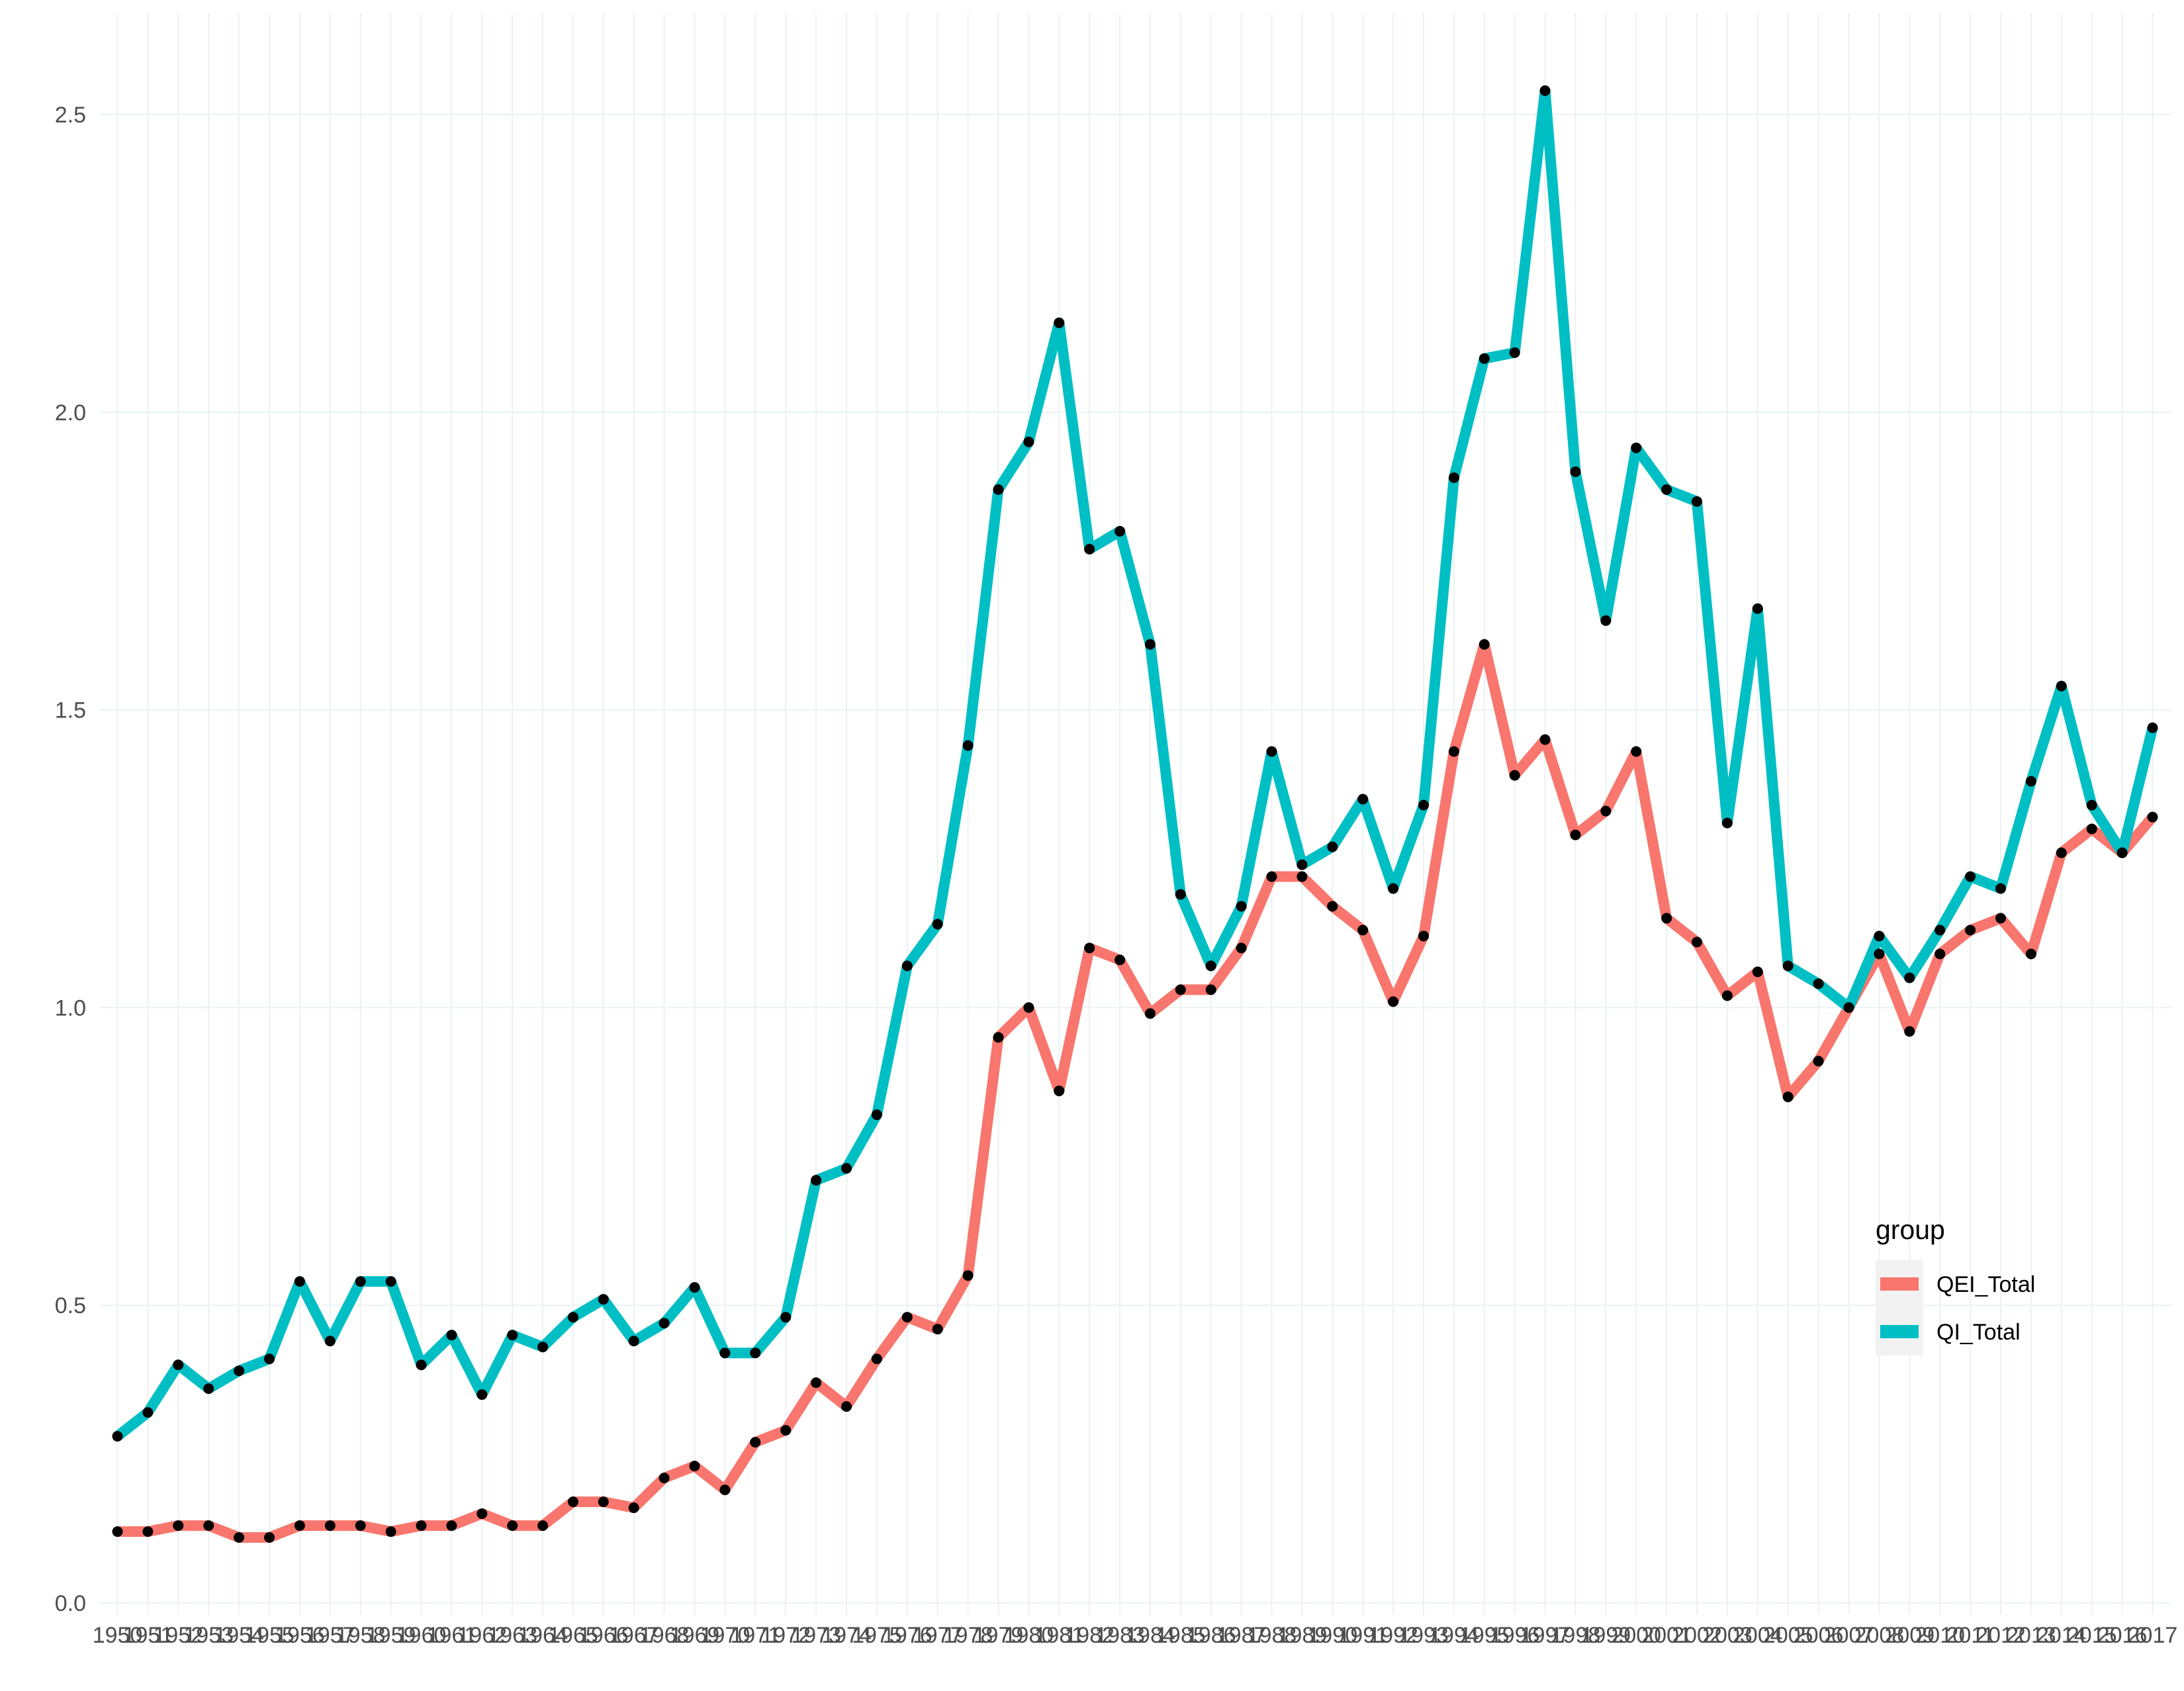 This screenshot has height=1691, width=2184. What do you see at coordinates (1849, 1635) in the screenshot?
I see `x-tick-label: 2007` at bounding box center [1849, 1635].